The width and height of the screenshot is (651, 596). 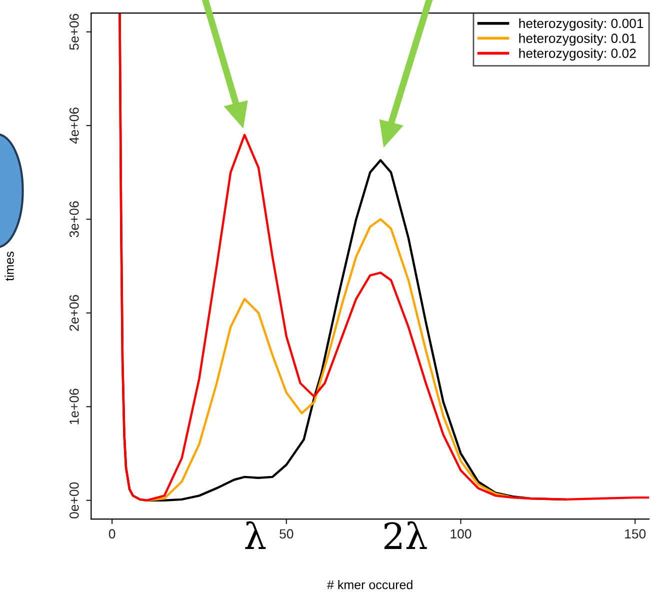 What do you see at coordinates (74, 32) in the screenshot?
I see `y-tick-label: 5e+06` at bounding box center [74, 32].